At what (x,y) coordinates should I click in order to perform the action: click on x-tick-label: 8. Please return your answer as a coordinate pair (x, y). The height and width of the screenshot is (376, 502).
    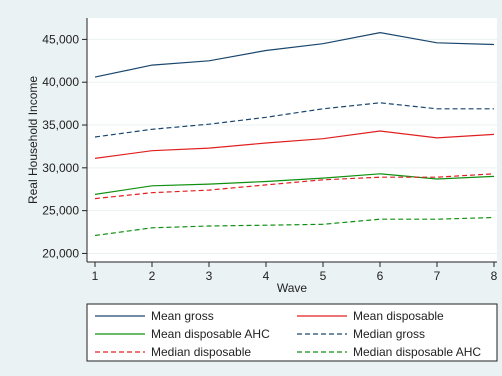
    Looking at the image, I should click on (494, 276).